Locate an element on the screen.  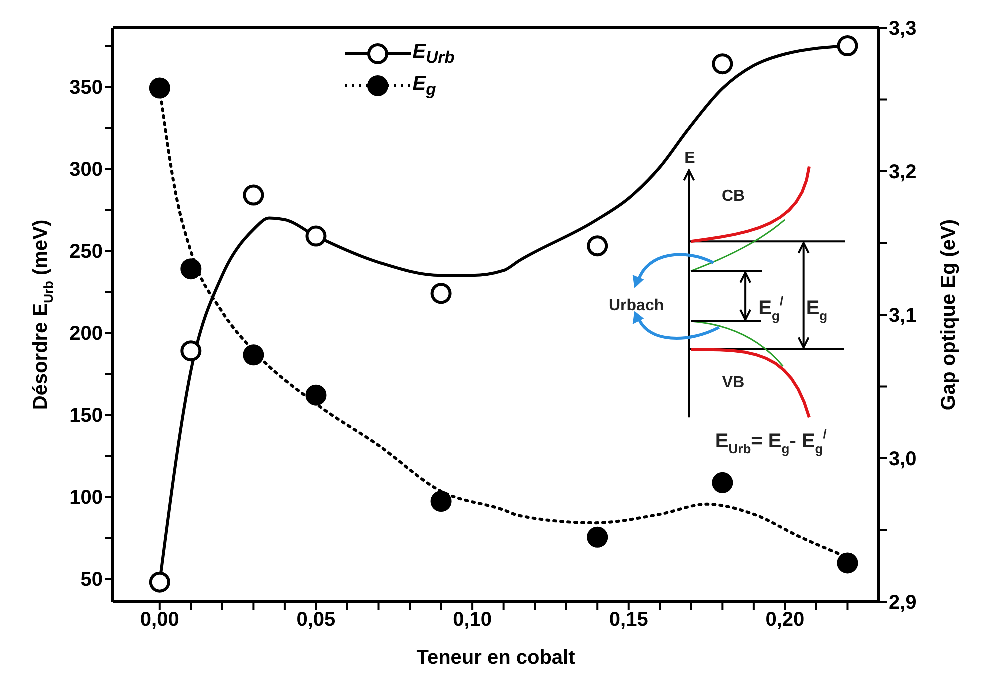
y-tick-label: 350 is located at coordinates (86, 88).